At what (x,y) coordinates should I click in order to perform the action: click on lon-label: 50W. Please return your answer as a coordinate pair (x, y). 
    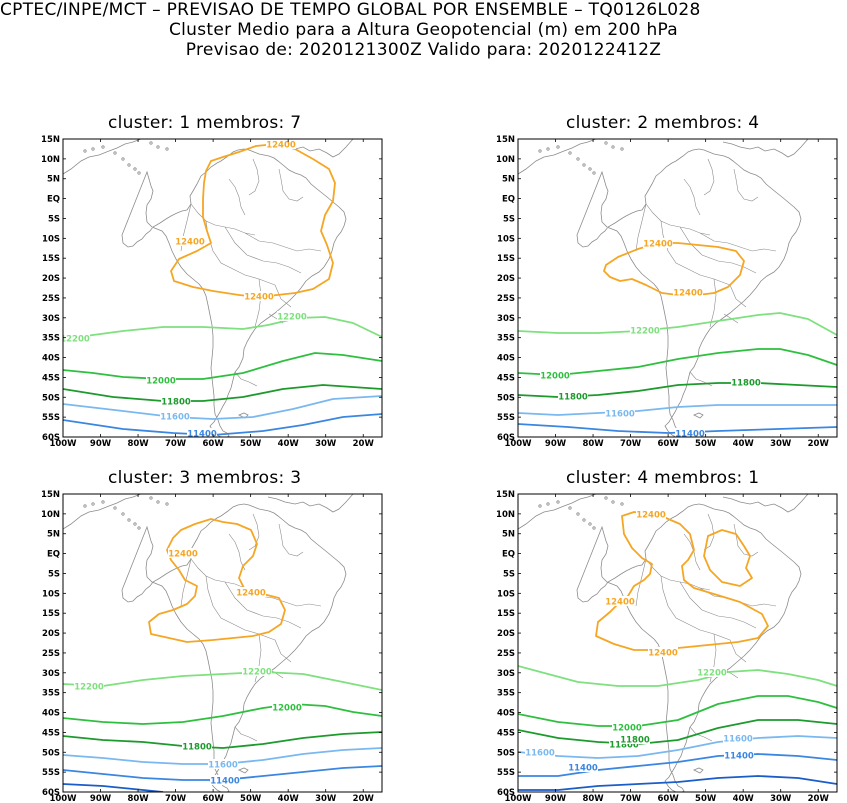
    Looking at the image, I should click on (706, 798).